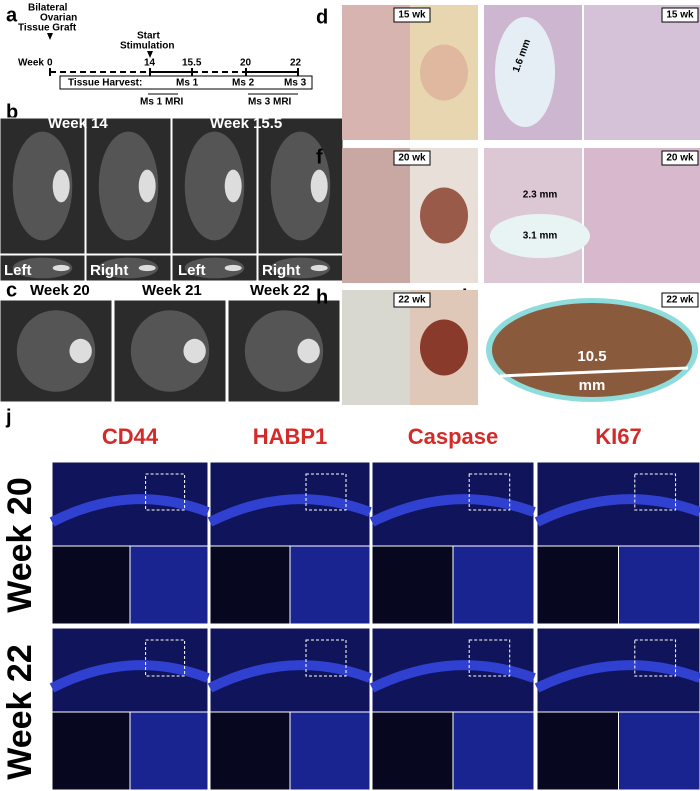 This screenshot has width=700, height=791. Describe the element at coordinates (50, 63) in the screenshot. I see `tick-label: 0` at that location.